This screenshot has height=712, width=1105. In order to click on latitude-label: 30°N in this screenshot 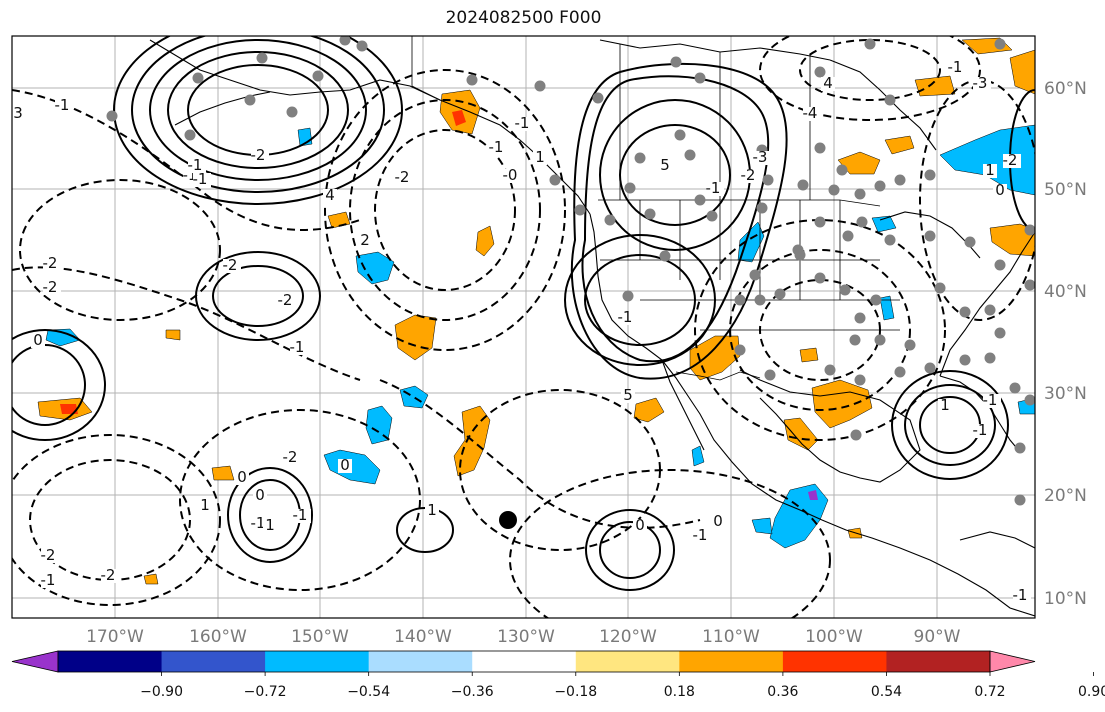, I will do `click(1065, 394)`.